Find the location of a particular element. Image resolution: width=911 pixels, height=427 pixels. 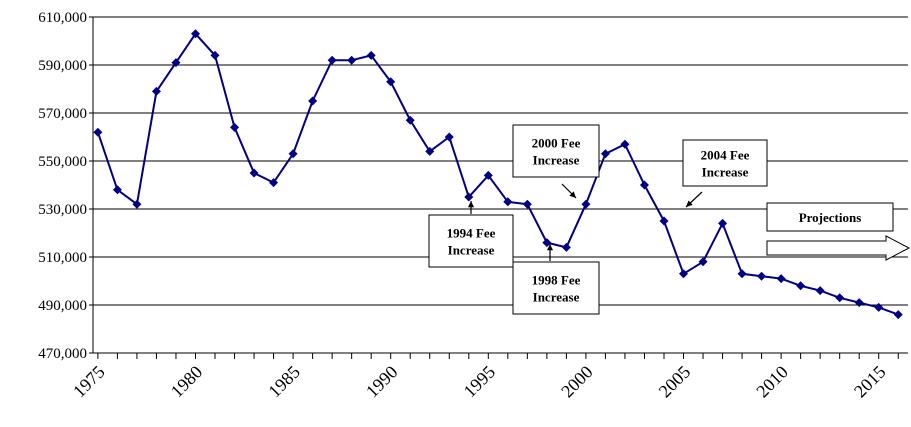

x-tick-label: 1995 is located at coordinates (480, 382).